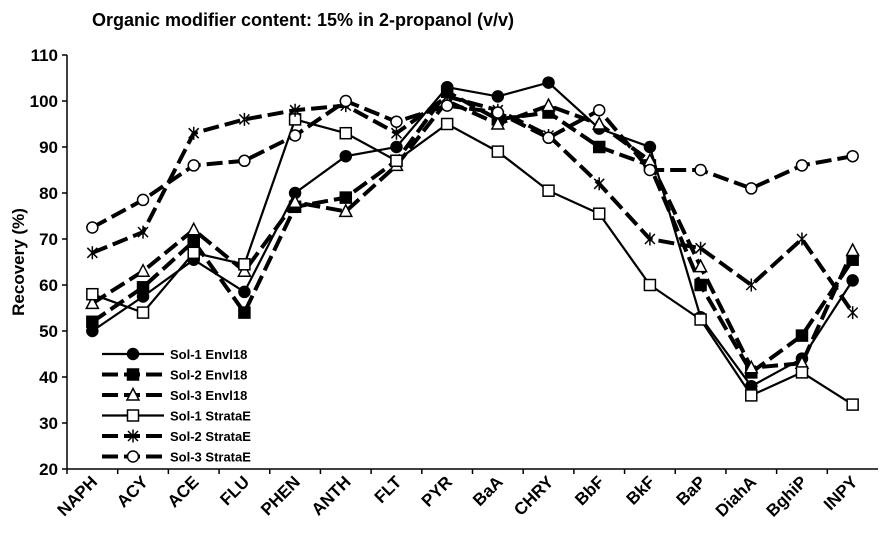  I want to click on x-tick-label: INPY, so click(841, 493).